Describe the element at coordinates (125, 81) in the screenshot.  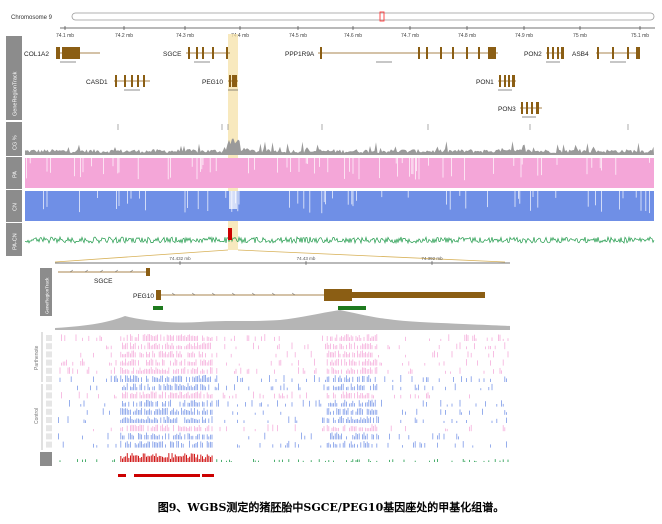
I see `gene-exon-casd1` at that location.